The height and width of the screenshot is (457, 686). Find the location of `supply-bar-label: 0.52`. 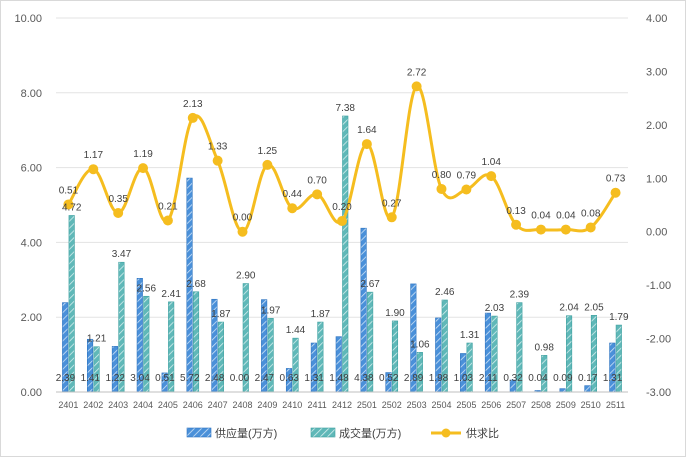

supply-bar-label: 0.52 is located at coordinates (389, 378).